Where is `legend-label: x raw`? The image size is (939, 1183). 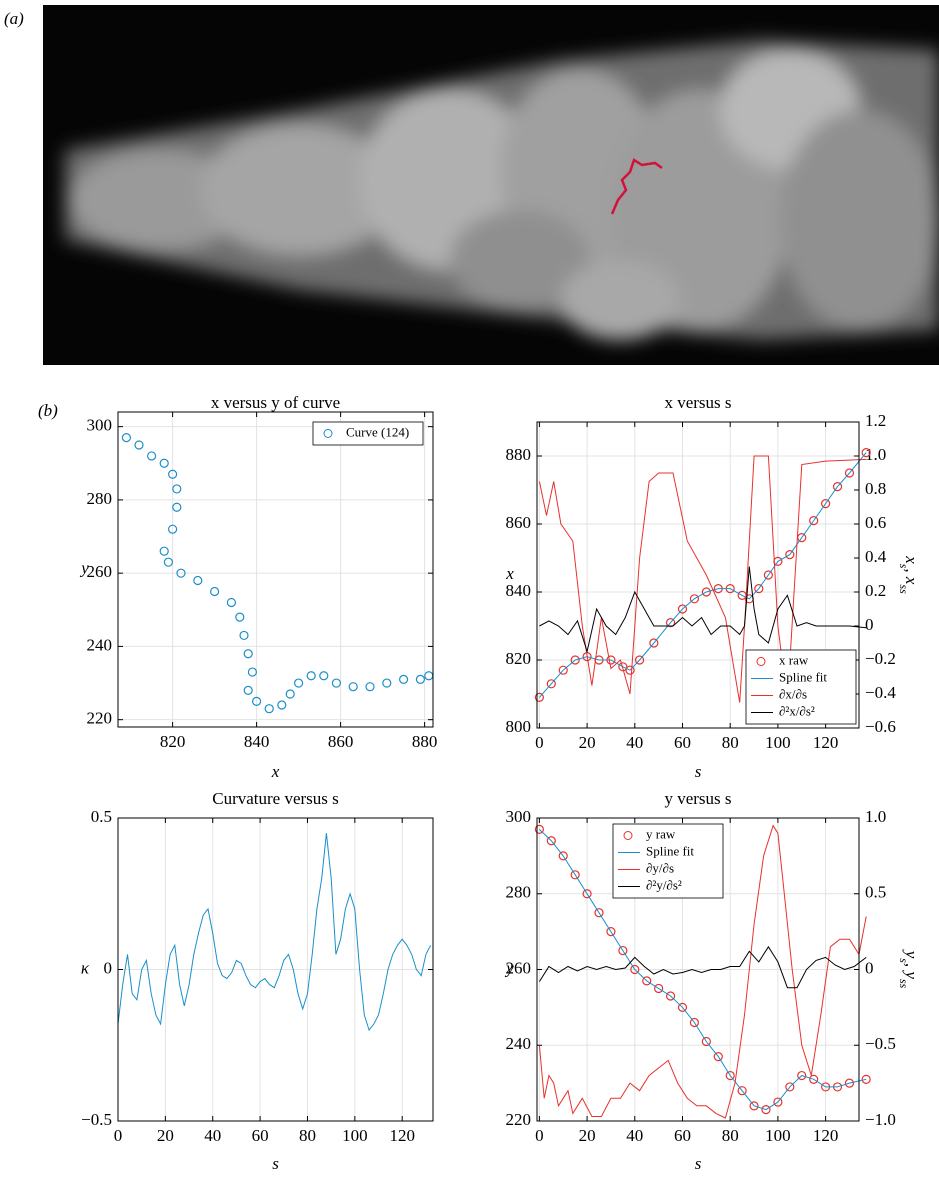
legend-label: x raw is located at coordinates (794, 659).